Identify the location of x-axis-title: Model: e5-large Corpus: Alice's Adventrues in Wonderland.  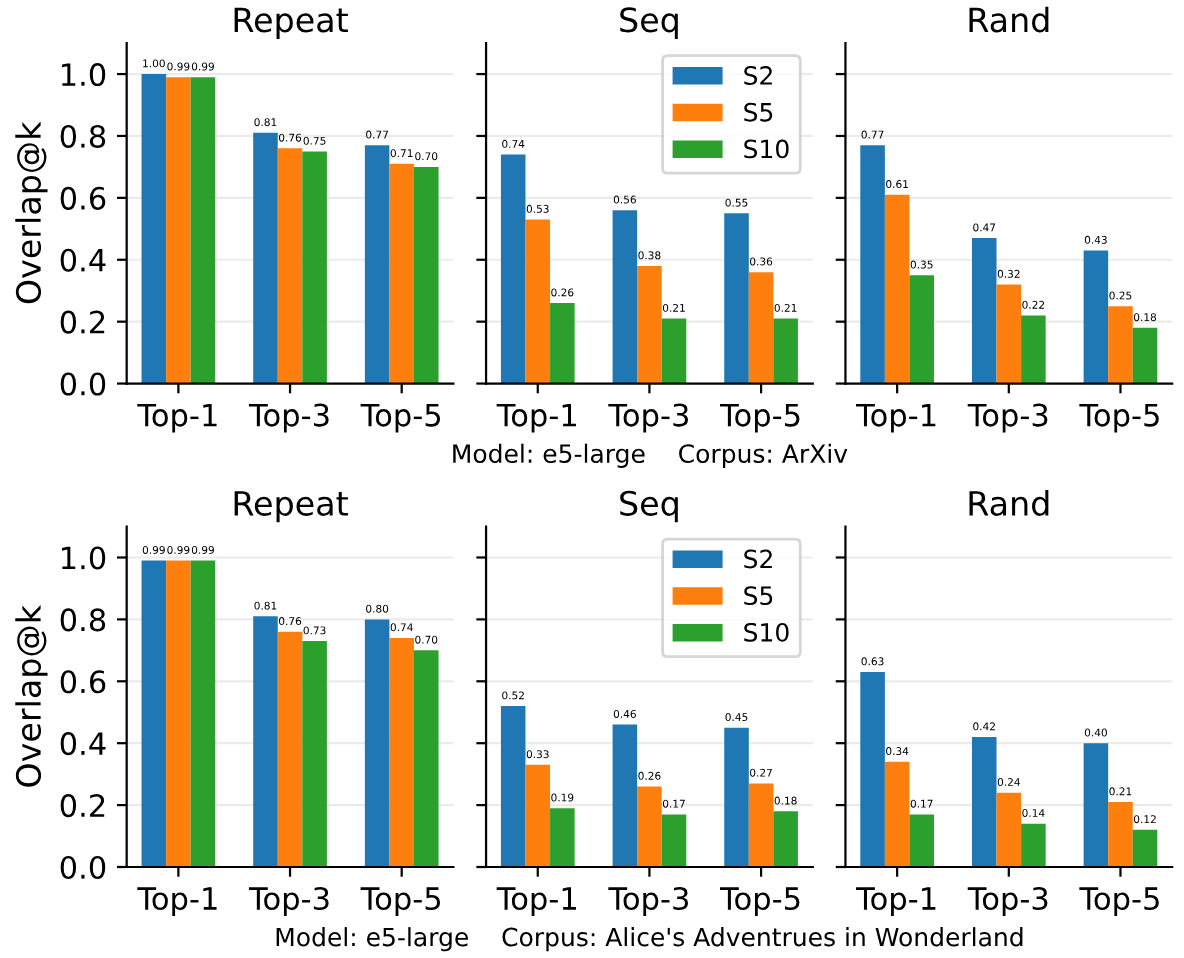
(649, 939).